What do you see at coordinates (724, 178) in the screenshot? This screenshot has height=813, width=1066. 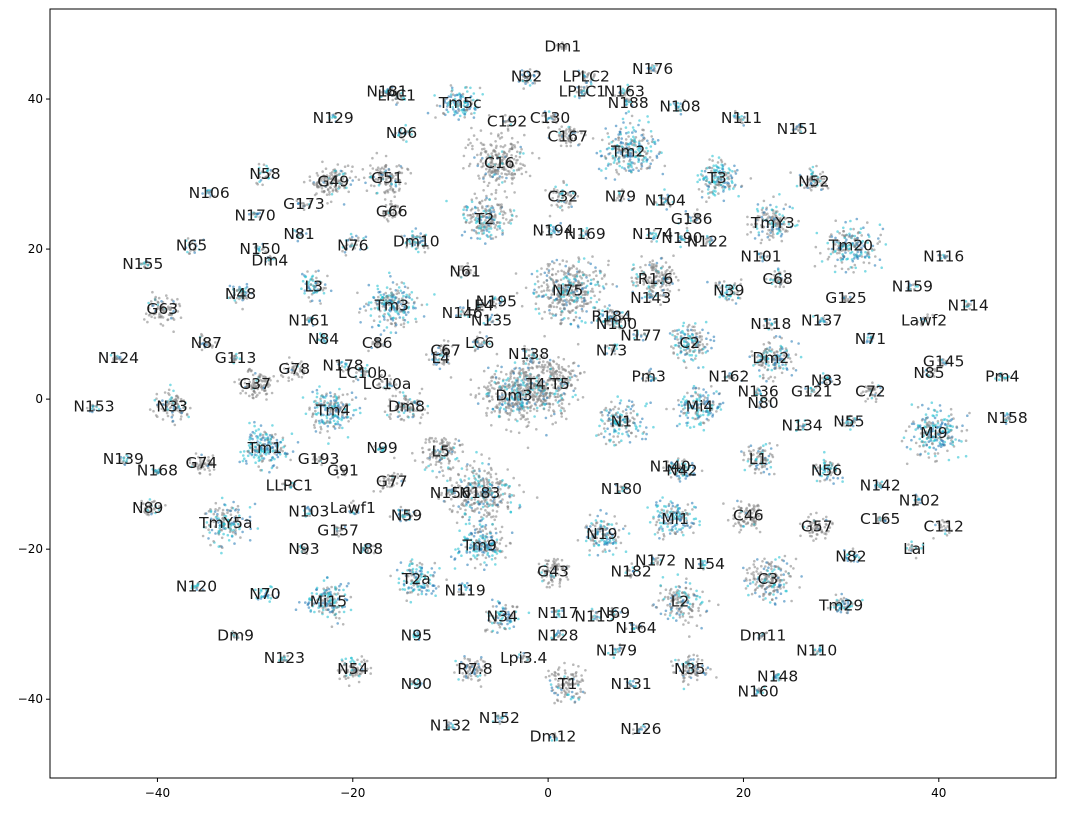 I see `cluster-points` at bounding box center [724, 178].